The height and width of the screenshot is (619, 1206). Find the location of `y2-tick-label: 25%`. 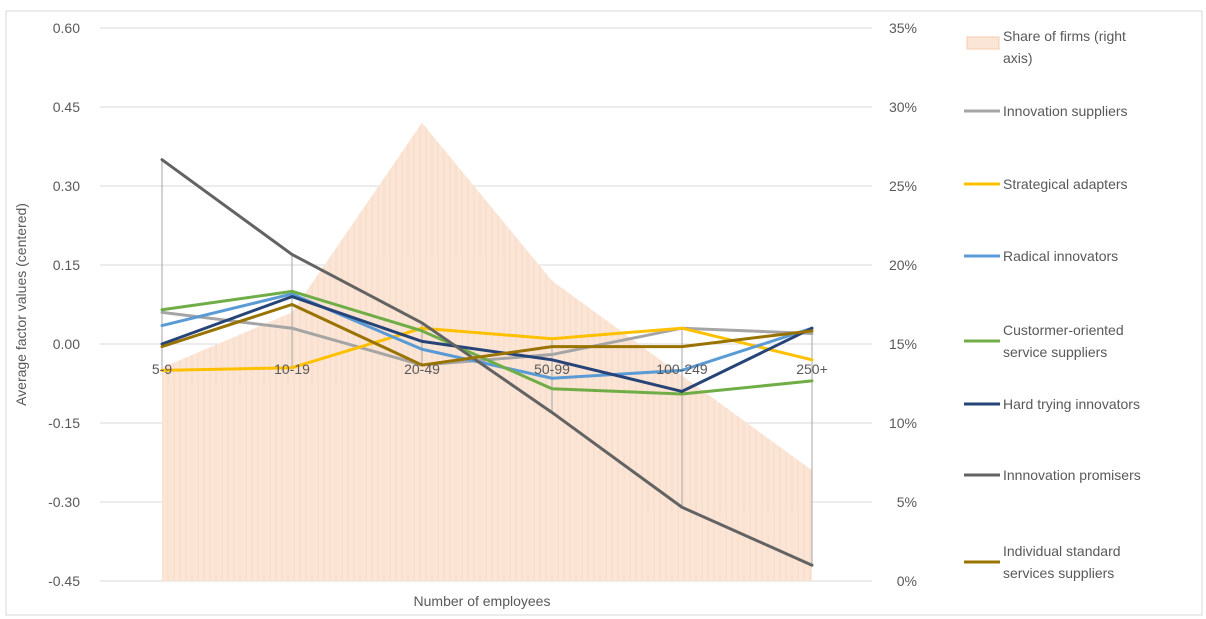

y2-tick-label: 25% is located at coordinates (903, 186).